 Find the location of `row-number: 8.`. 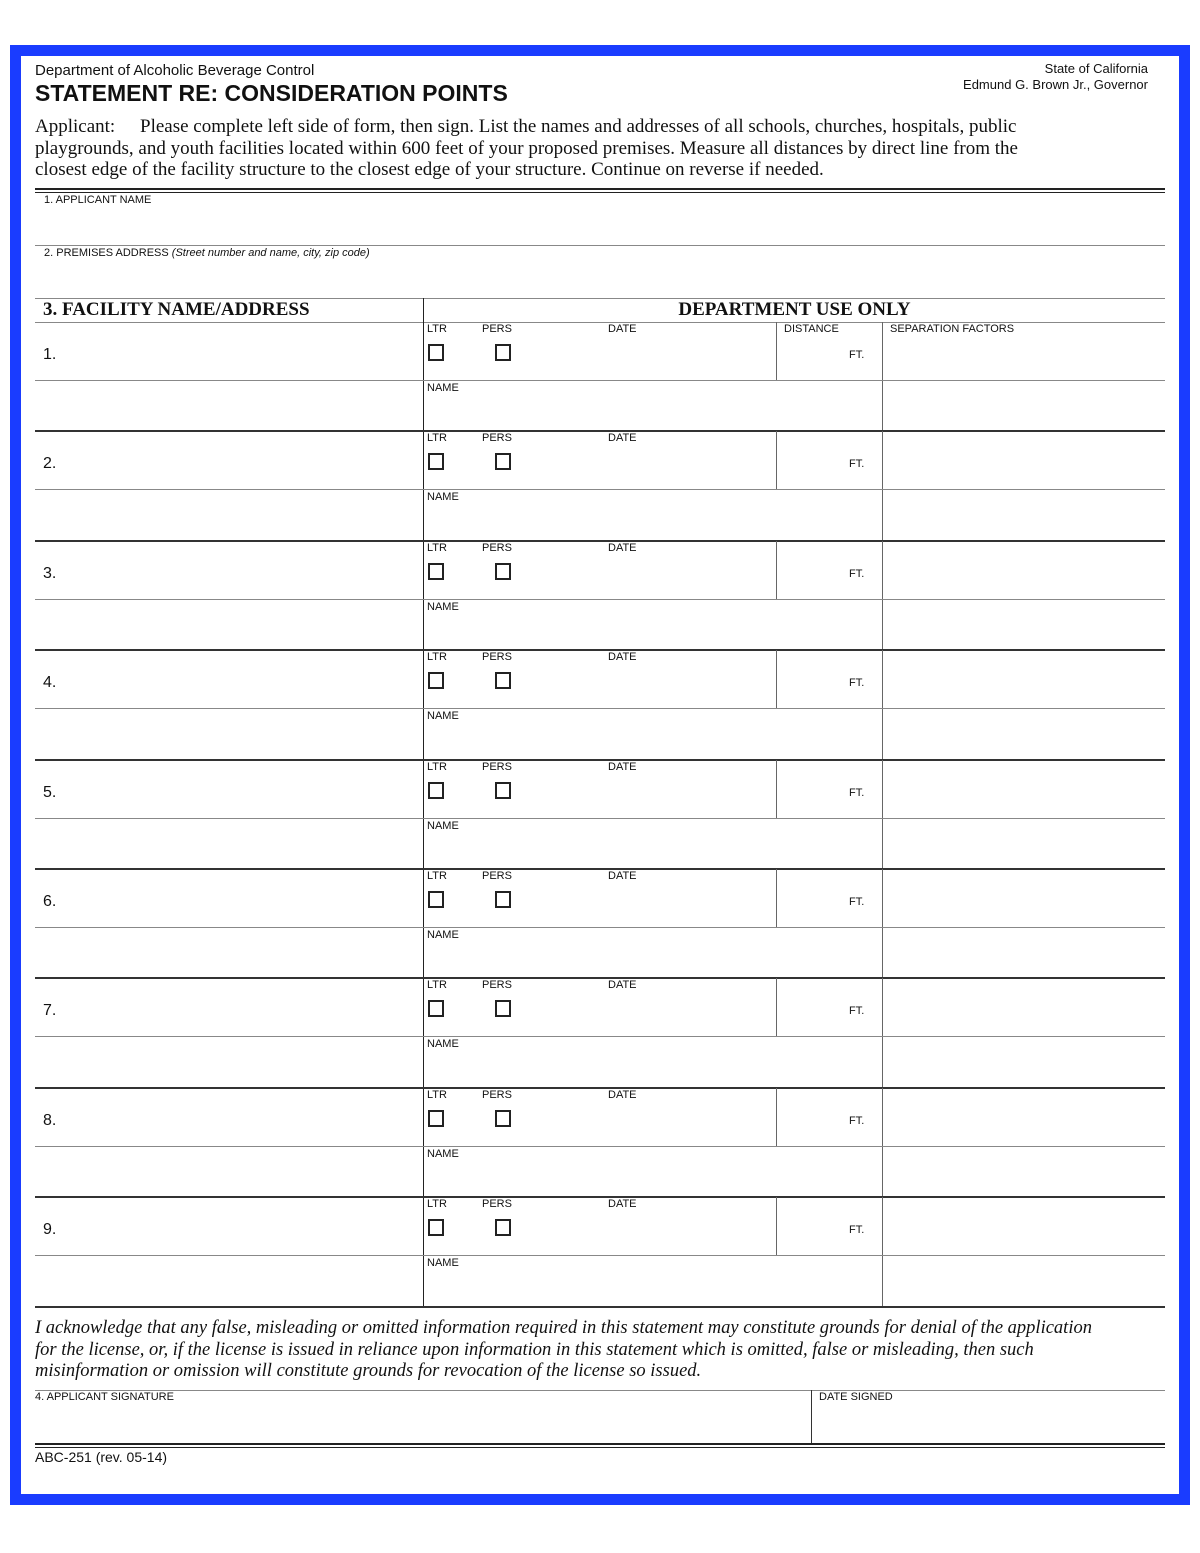

row-number: 8. is located at coordinates (50, 1120).